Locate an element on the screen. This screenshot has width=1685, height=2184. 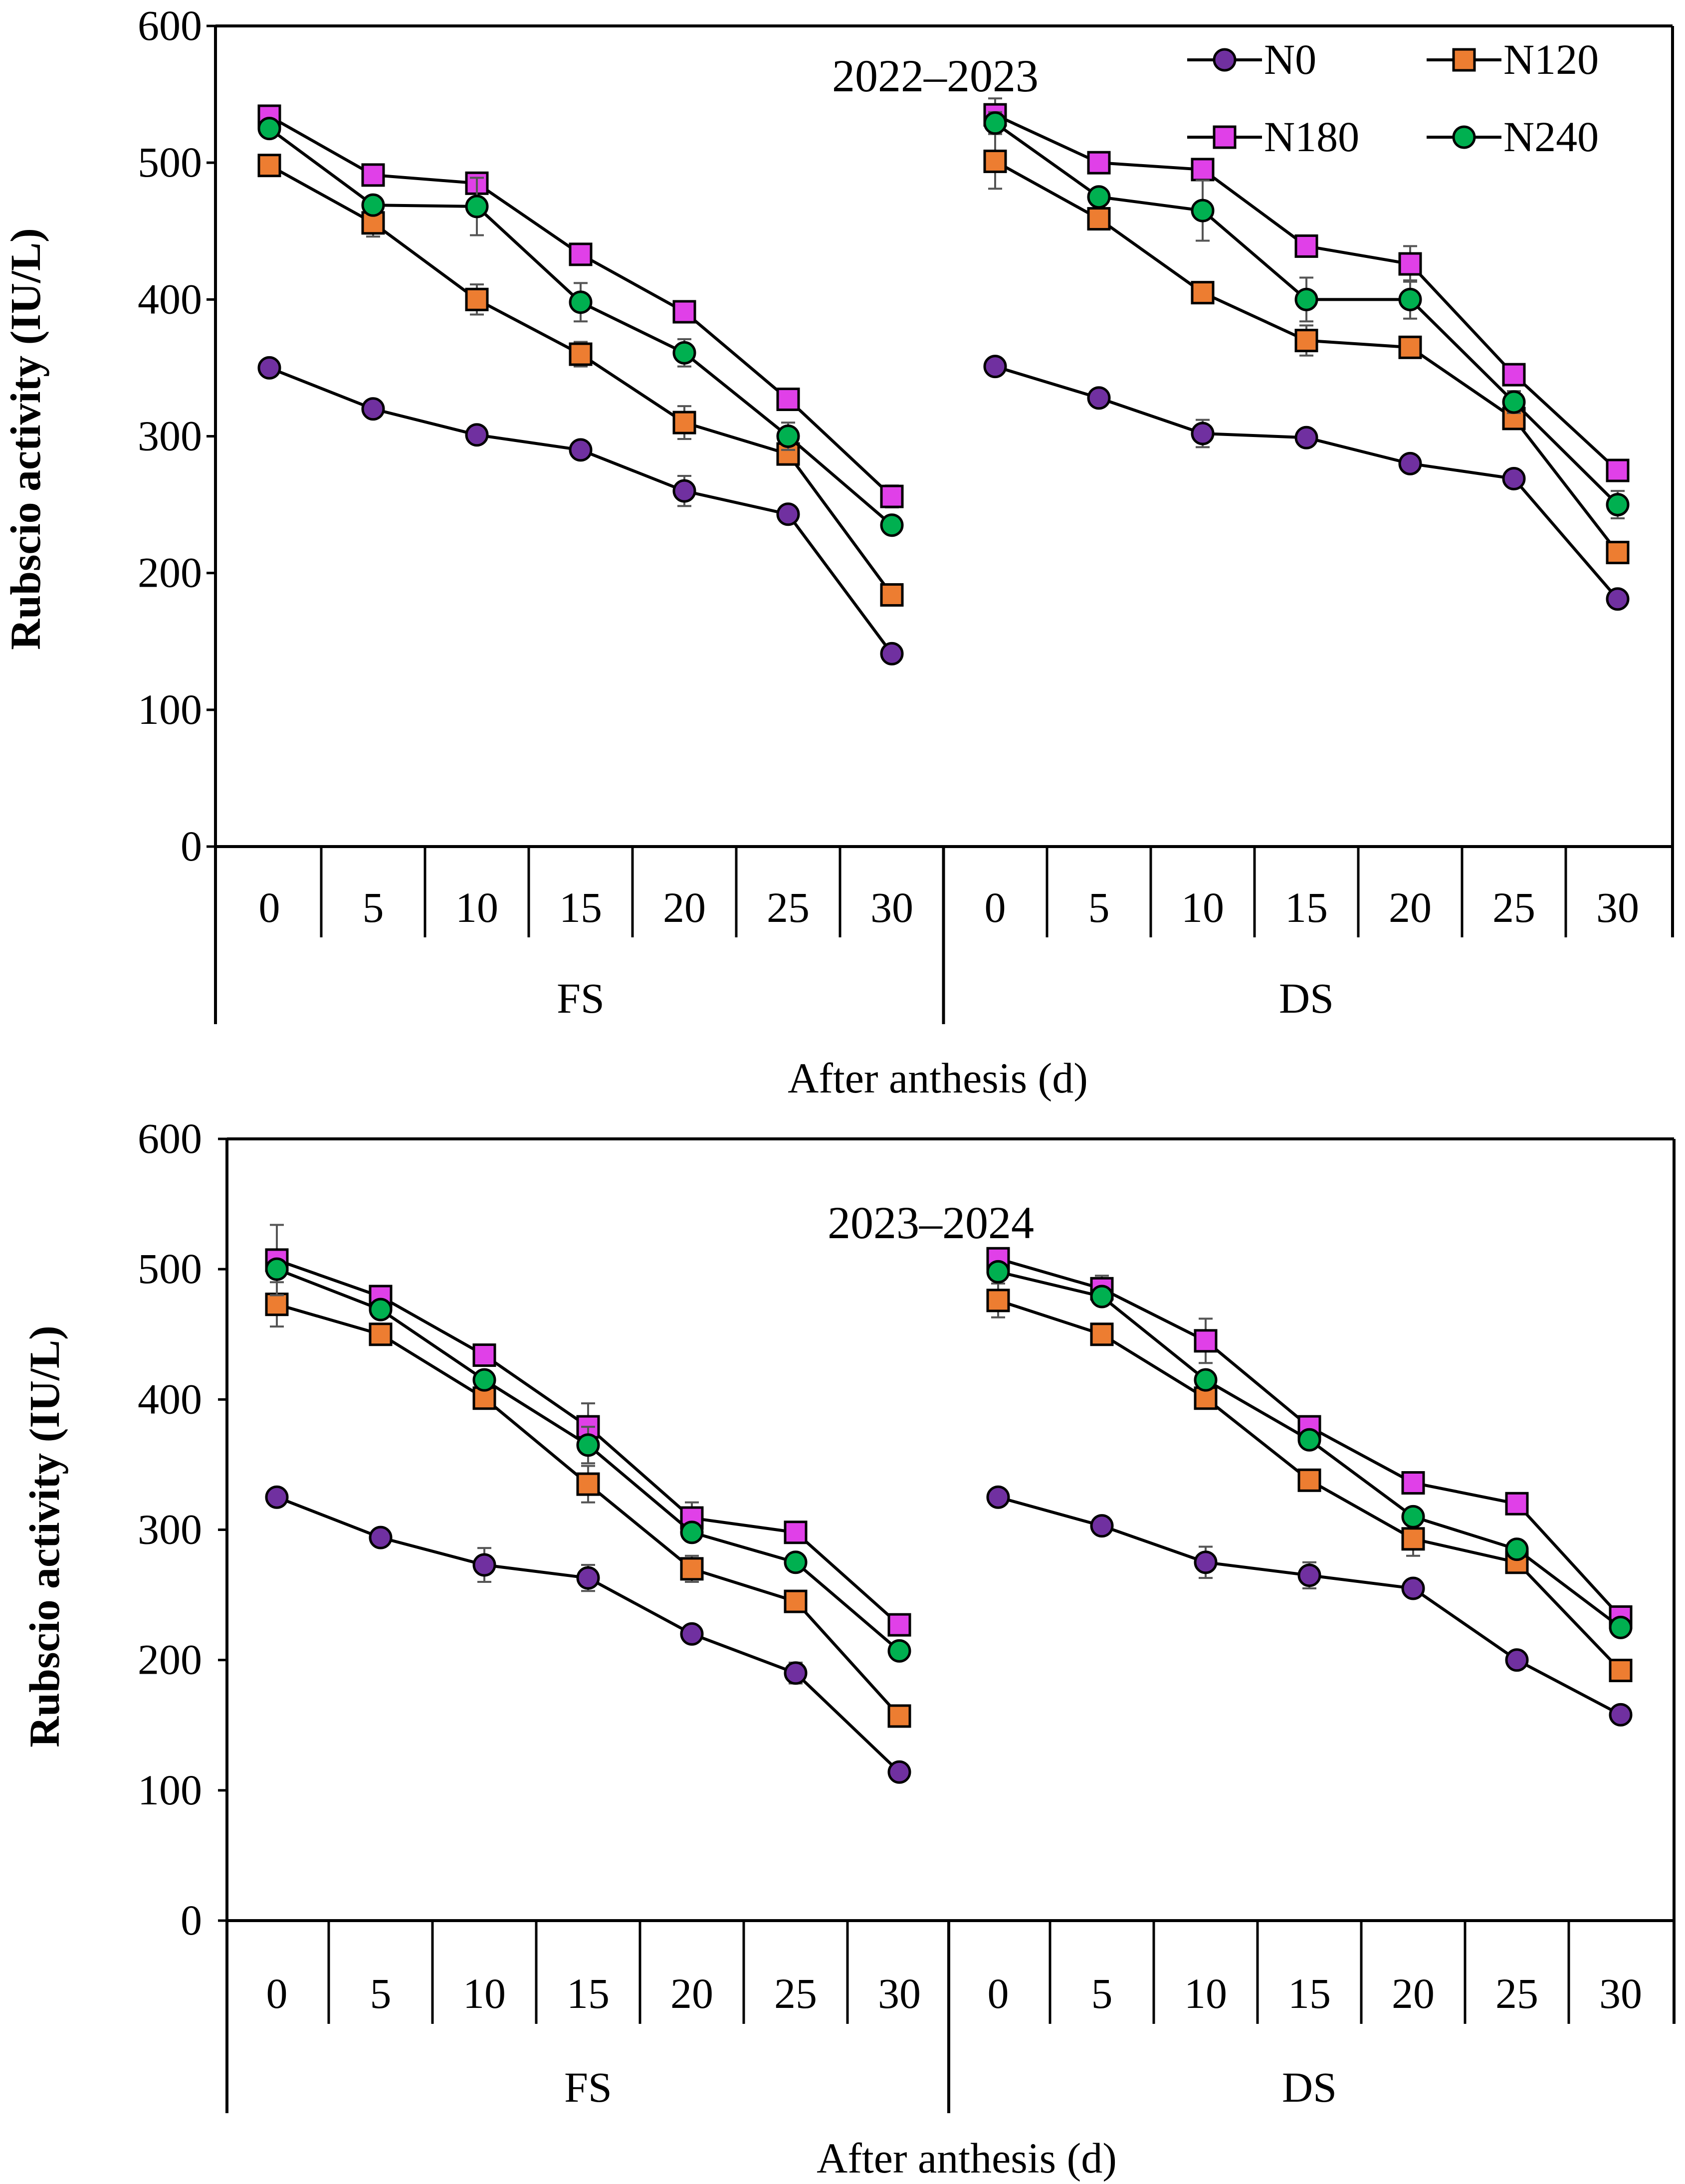
x-tick-label: 15 is located at coordinates (580, 907).